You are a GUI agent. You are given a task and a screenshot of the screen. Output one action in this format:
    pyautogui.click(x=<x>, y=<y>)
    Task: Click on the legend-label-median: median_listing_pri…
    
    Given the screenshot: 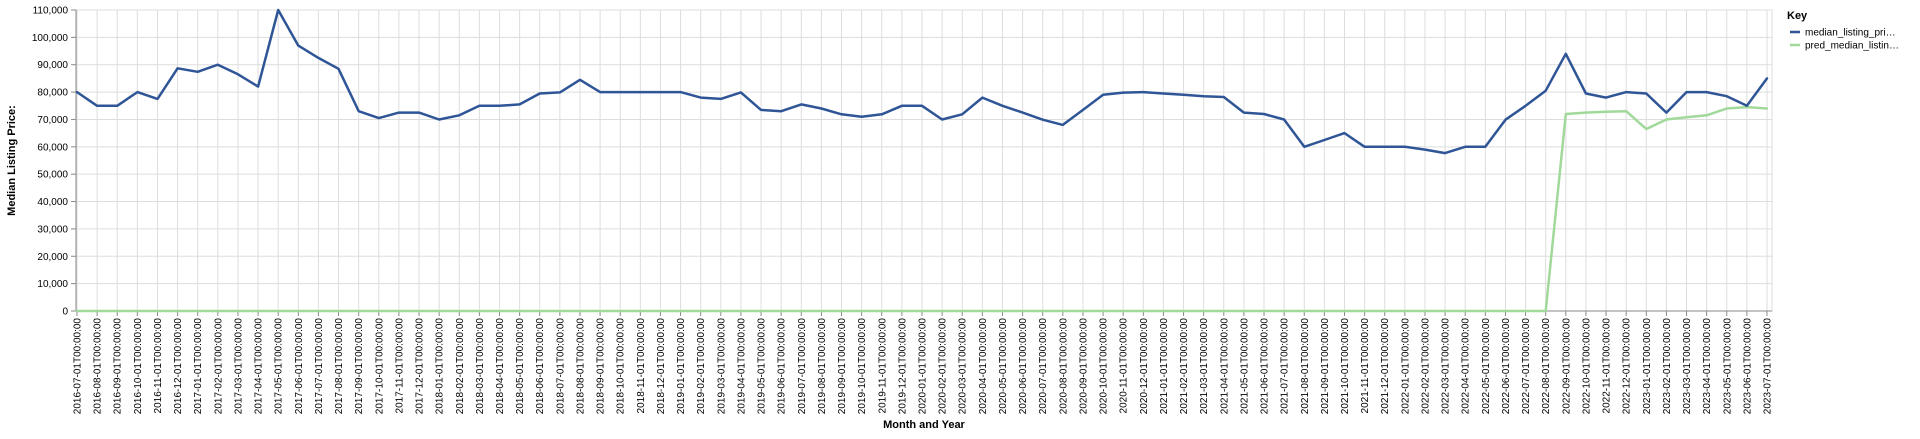 What is the action you would take?
    pyautogui.click(x=1850, y=33)
    